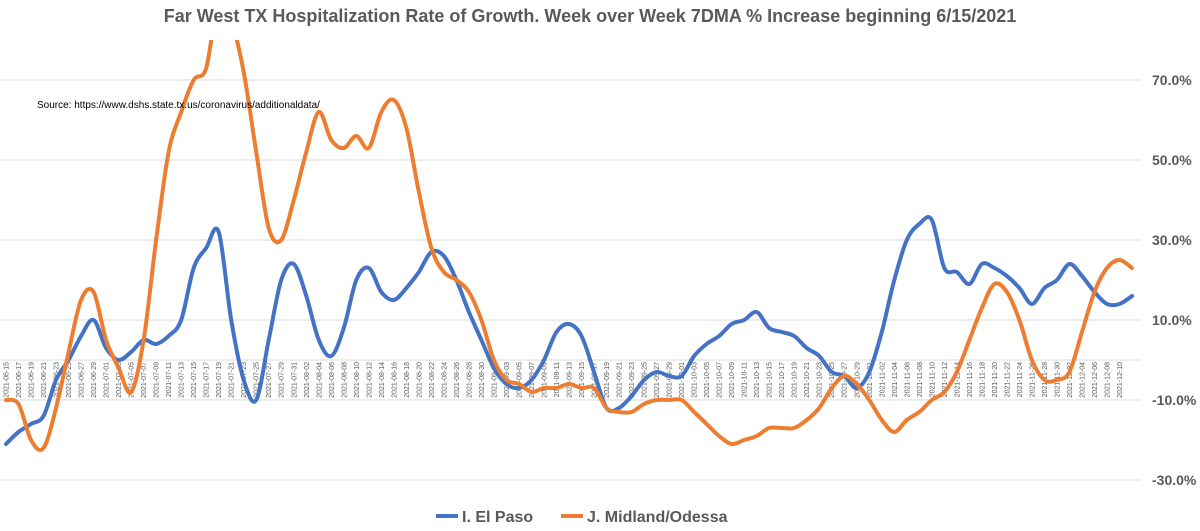  Describe the element at coordinates (182, 380) in the screenshot. I see `x-tick-label: 2021-07-13` at that location.